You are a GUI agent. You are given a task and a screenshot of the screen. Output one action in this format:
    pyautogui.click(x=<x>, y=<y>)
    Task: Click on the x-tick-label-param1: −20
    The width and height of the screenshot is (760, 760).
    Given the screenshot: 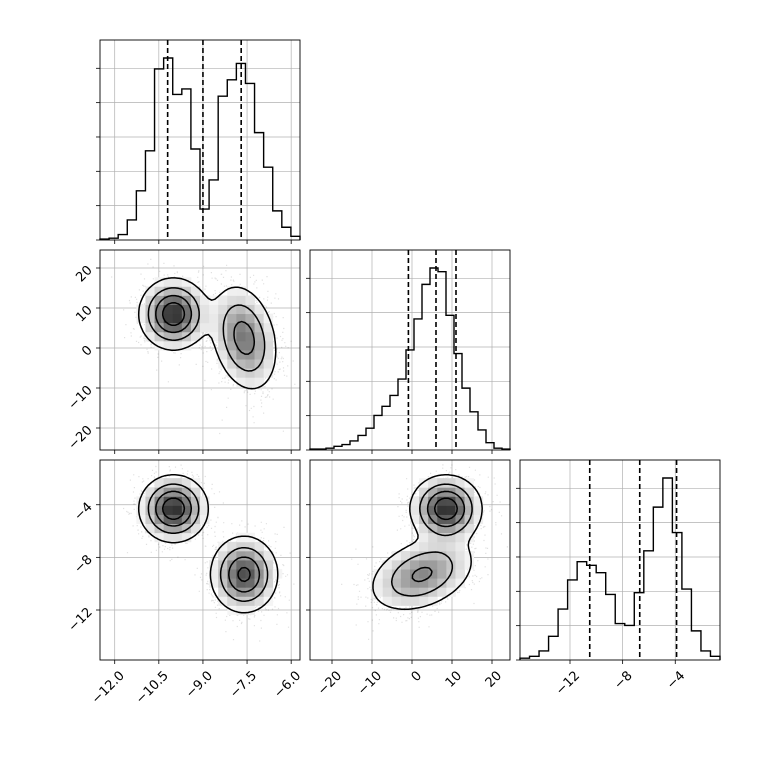 What is the action you would take?
    pyautogui.click(x=330, y=683)
    